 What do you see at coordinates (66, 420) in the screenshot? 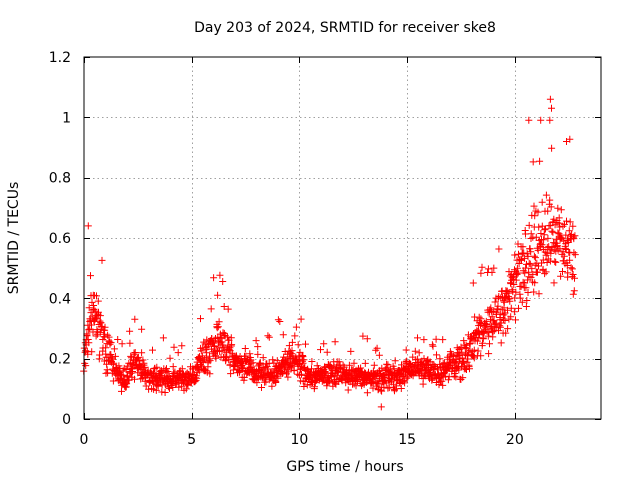
I see `y-tick-label: 0` at bounding box center [66, 420].